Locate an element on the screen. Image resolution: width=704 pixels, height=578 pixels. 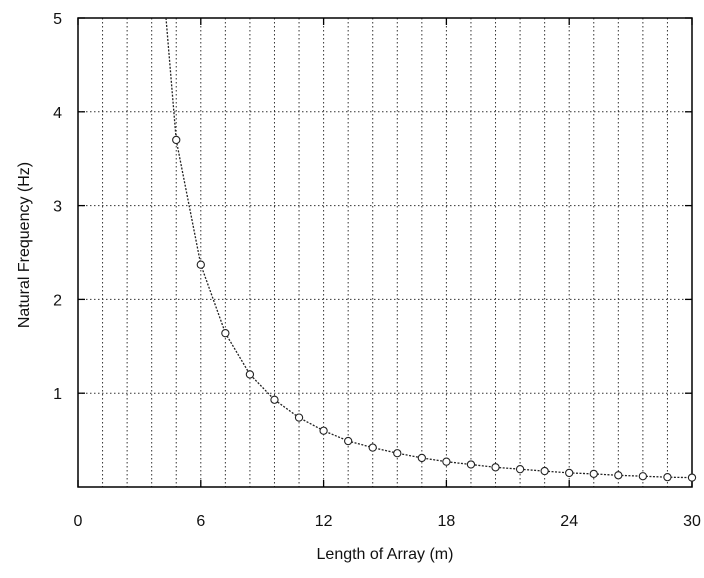
x-tick-label: 12 is located at coordinates (324, 521).